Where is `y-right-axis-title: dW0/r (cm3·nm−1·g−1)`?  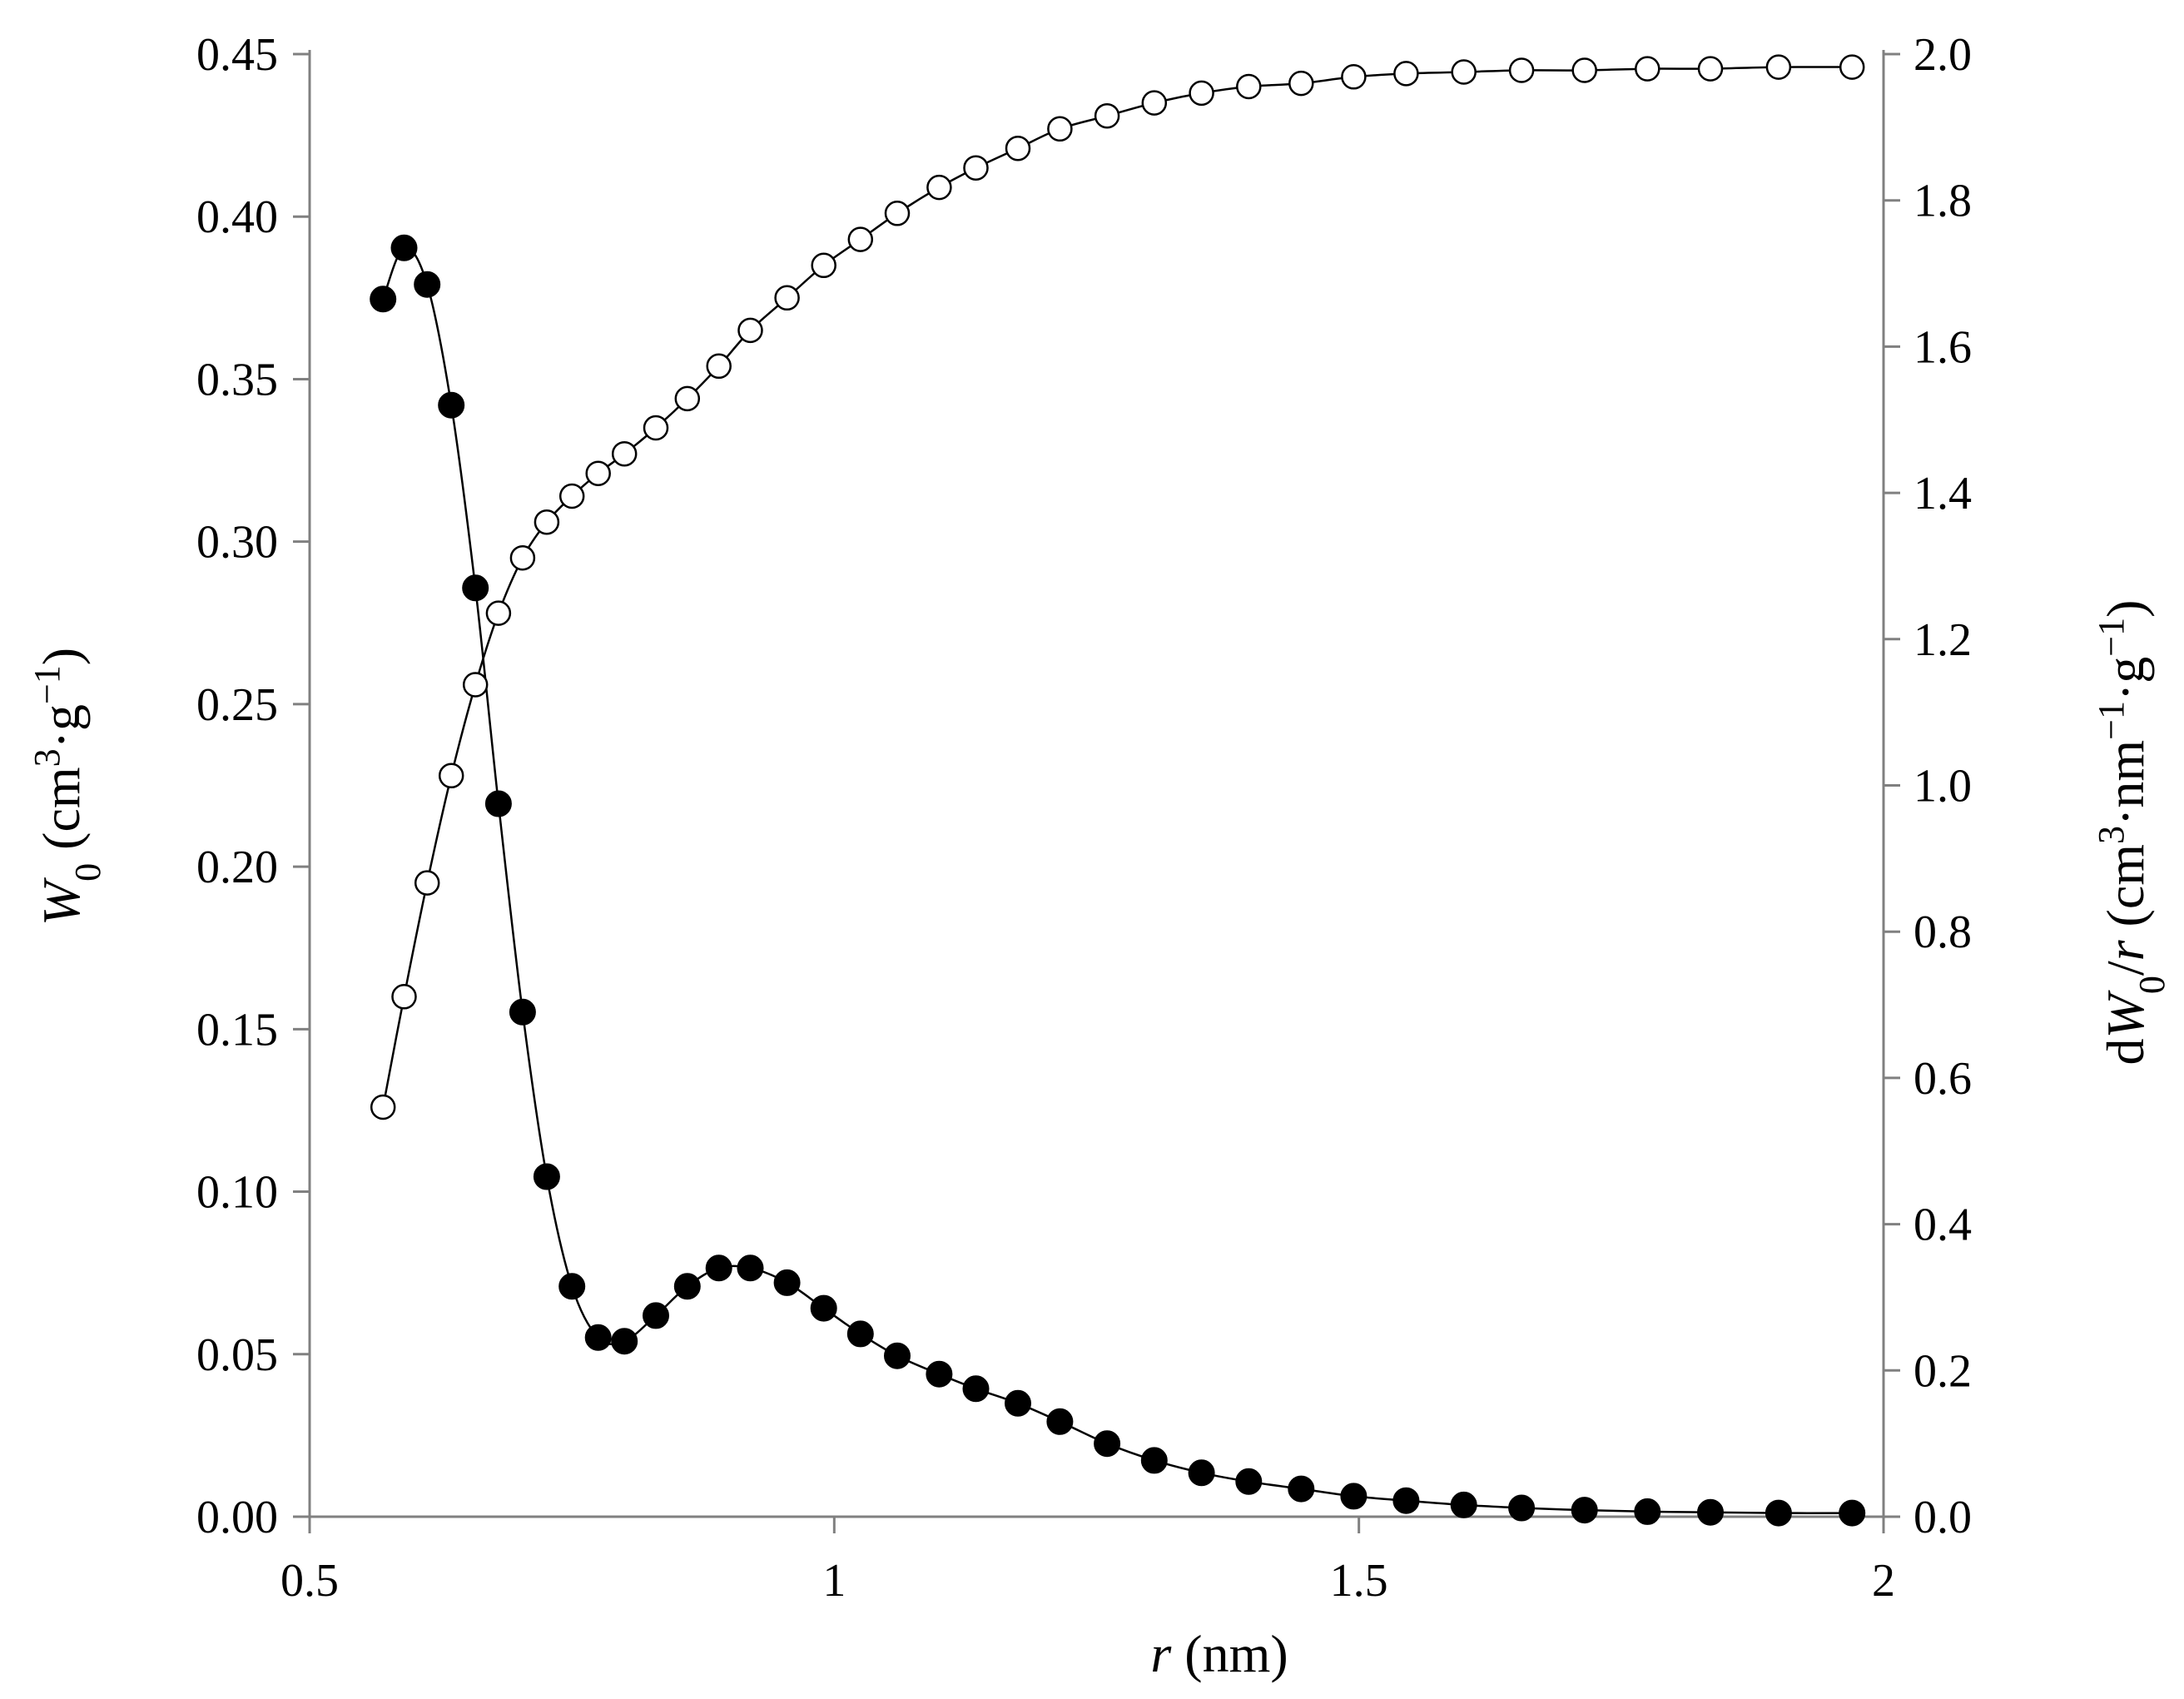 y-right-axis-title: dW0/r (cm3·nm−1·g−1) is located at coordinates (2131, 833).